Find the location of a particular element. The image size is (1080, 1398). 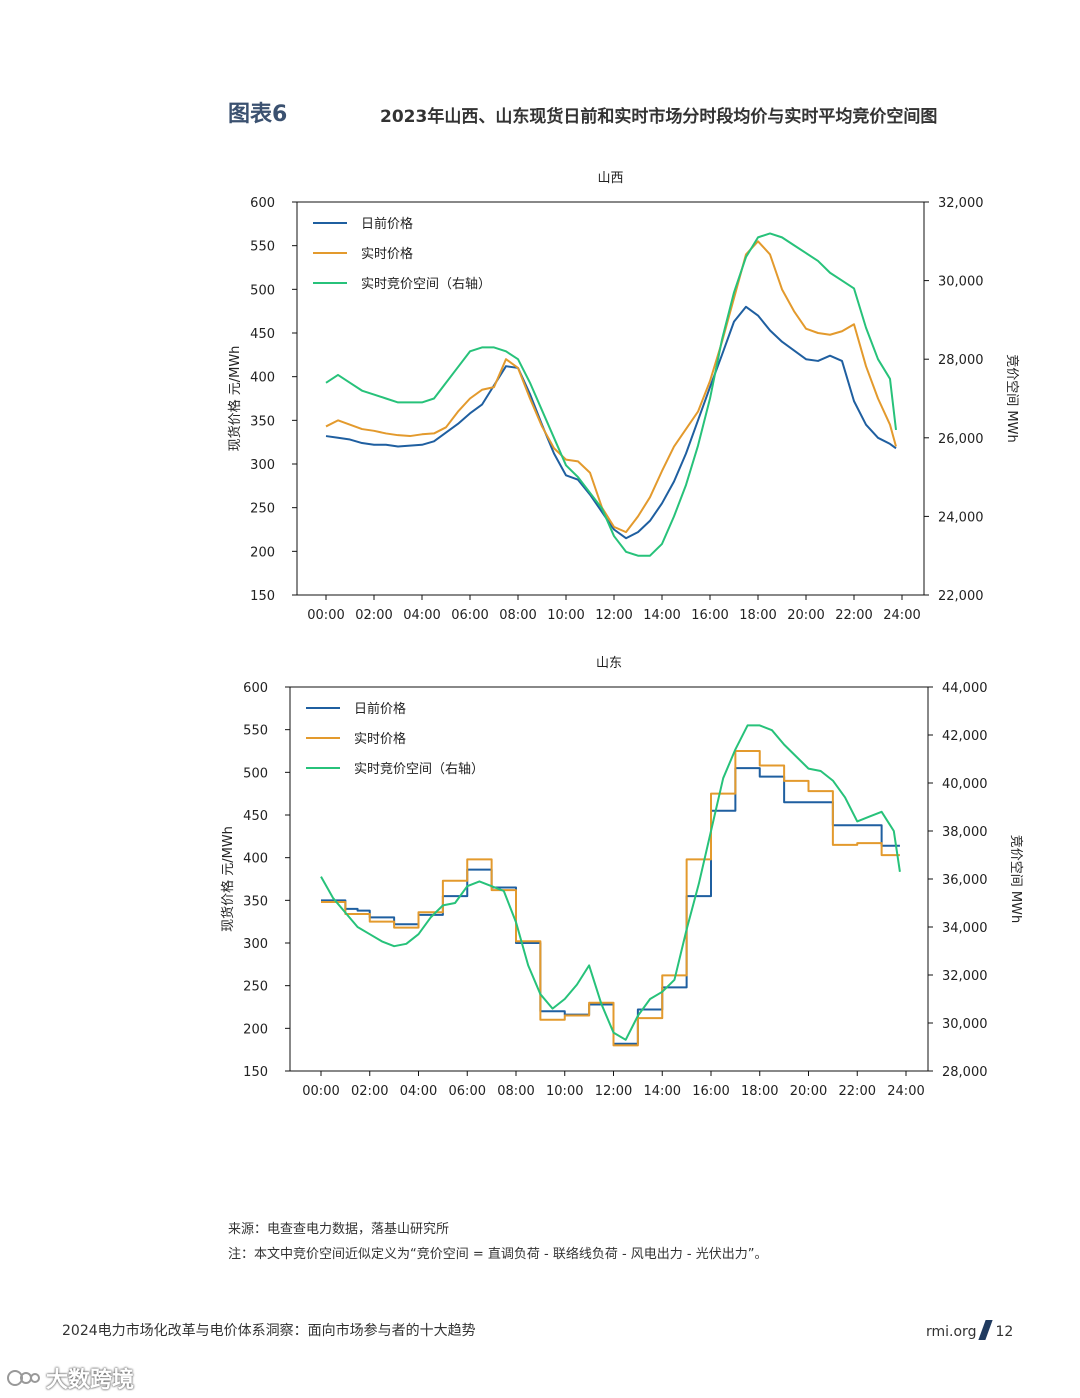

y2-tick-label: 42,000 is located at coordinates (965, 736).